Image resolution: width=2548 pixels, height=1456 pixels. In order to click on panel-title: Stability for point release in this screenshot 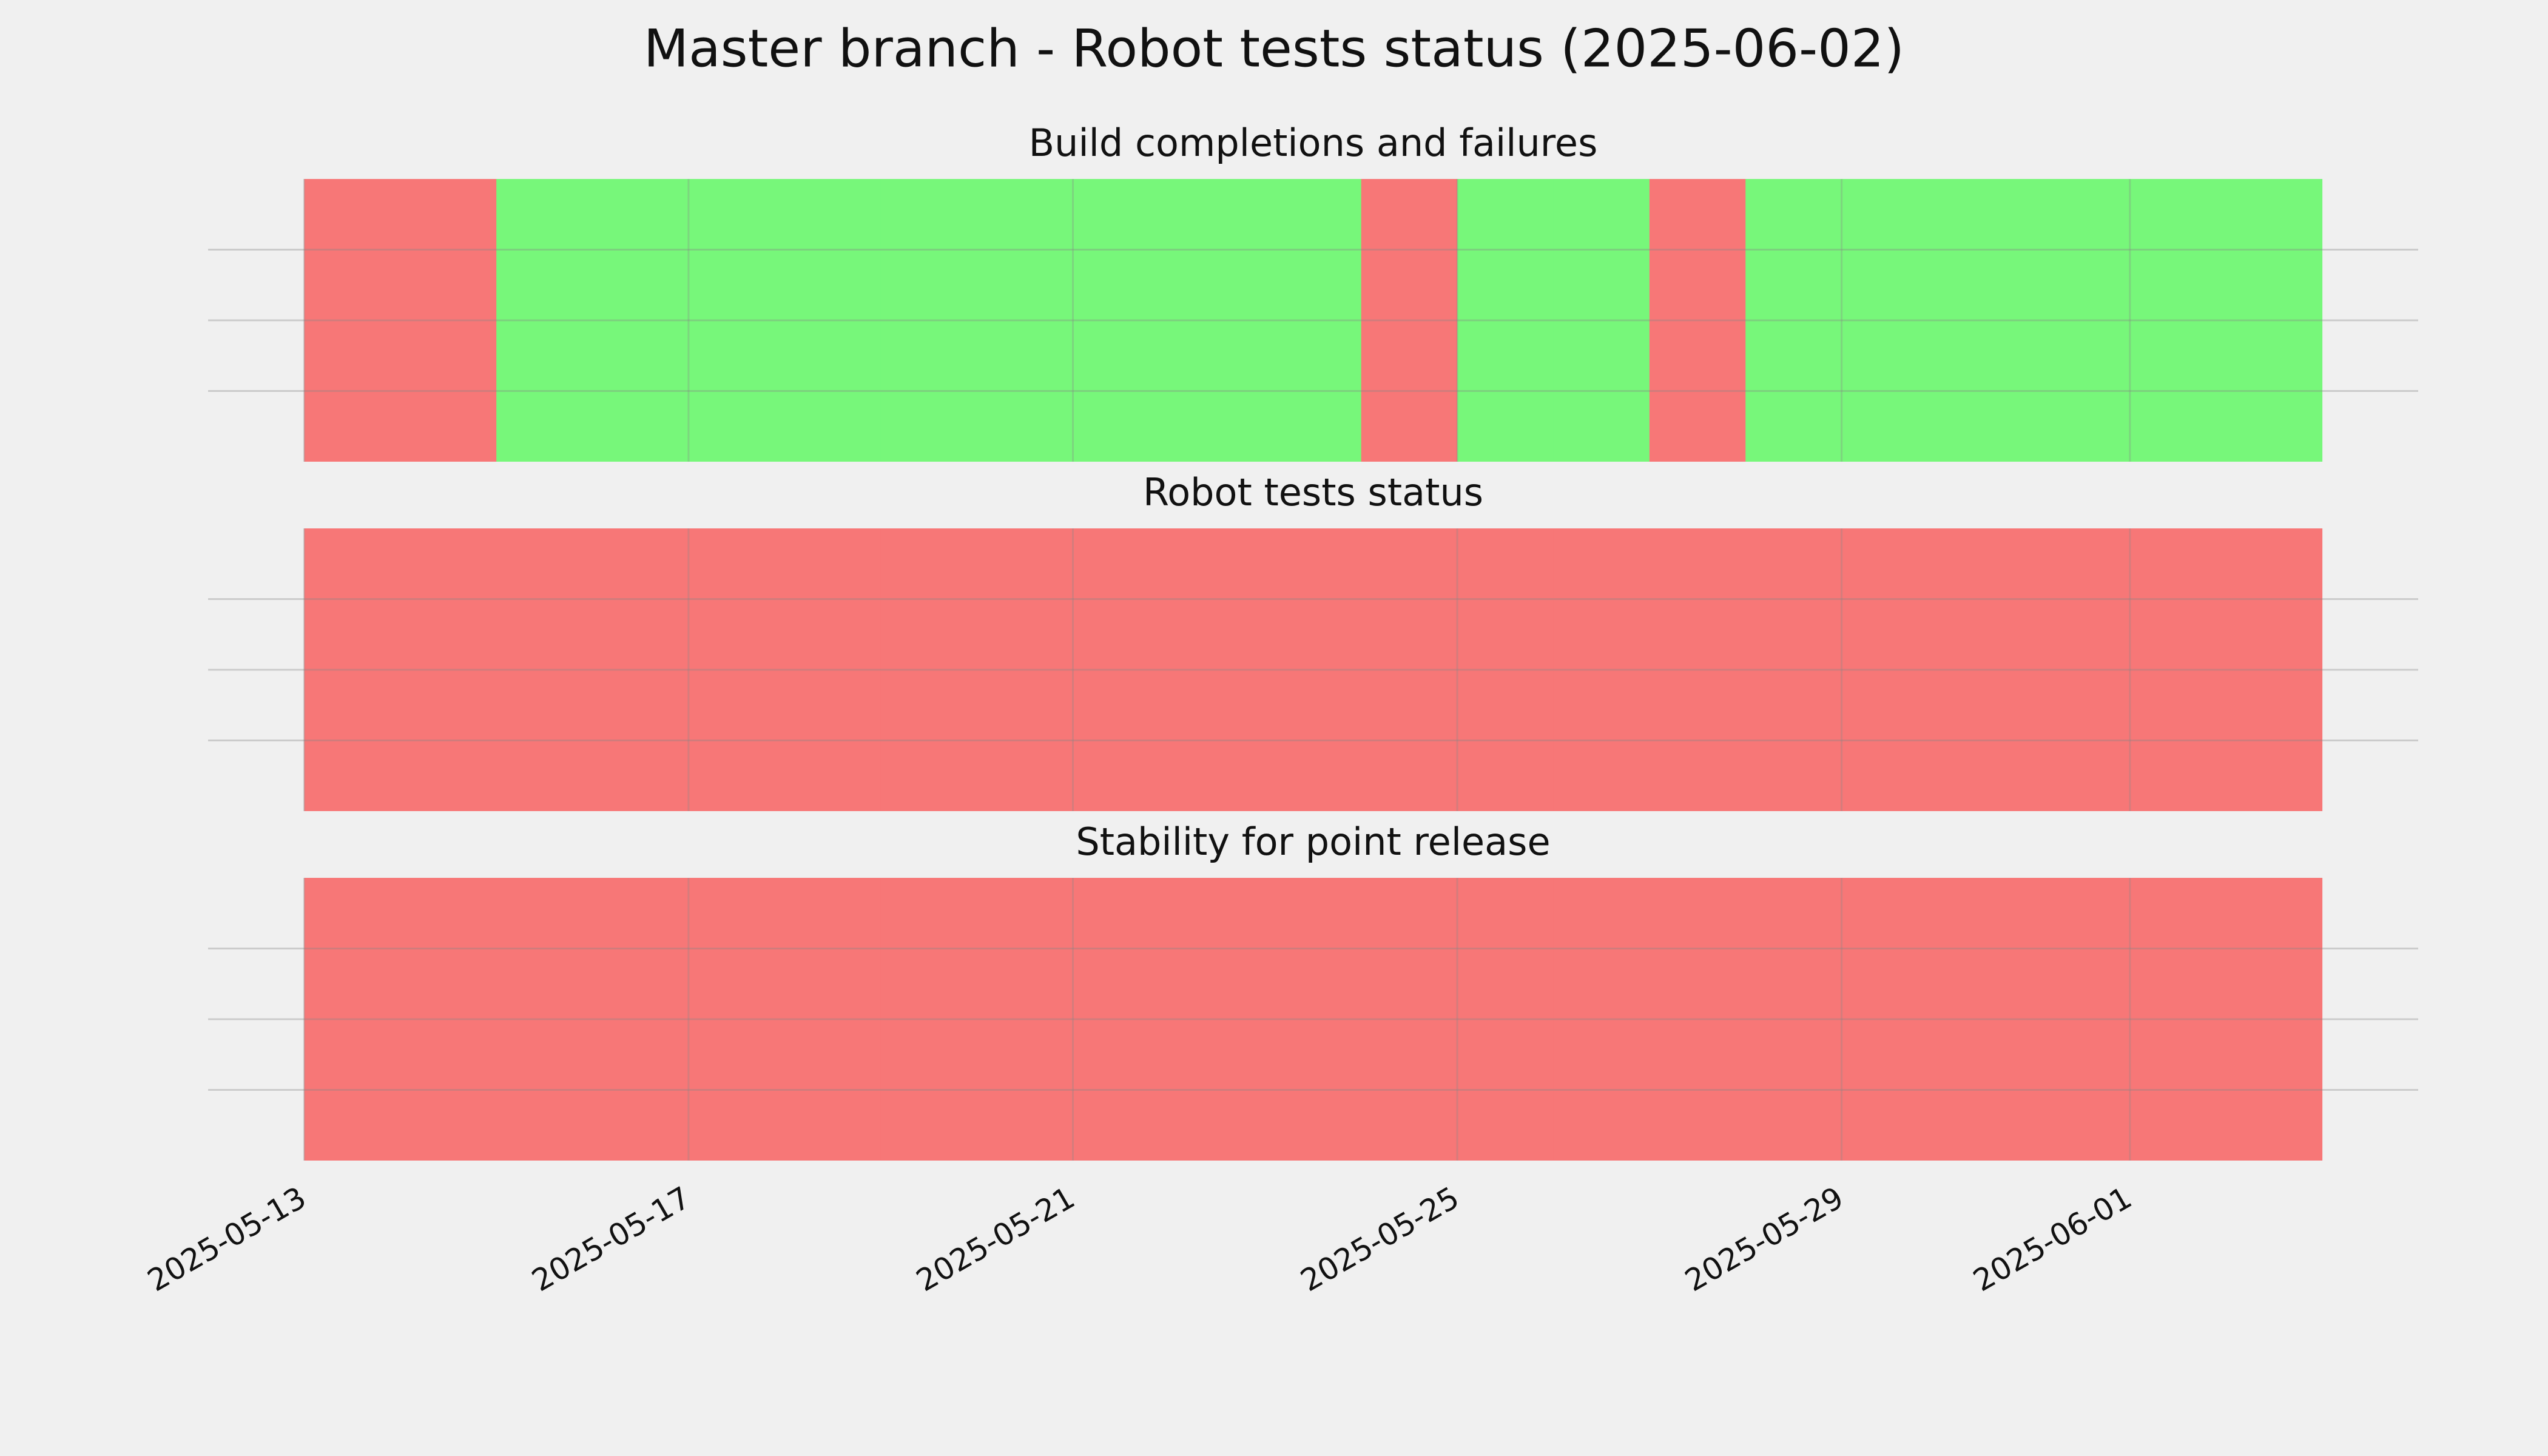, I will do `click(1313, 842)`.